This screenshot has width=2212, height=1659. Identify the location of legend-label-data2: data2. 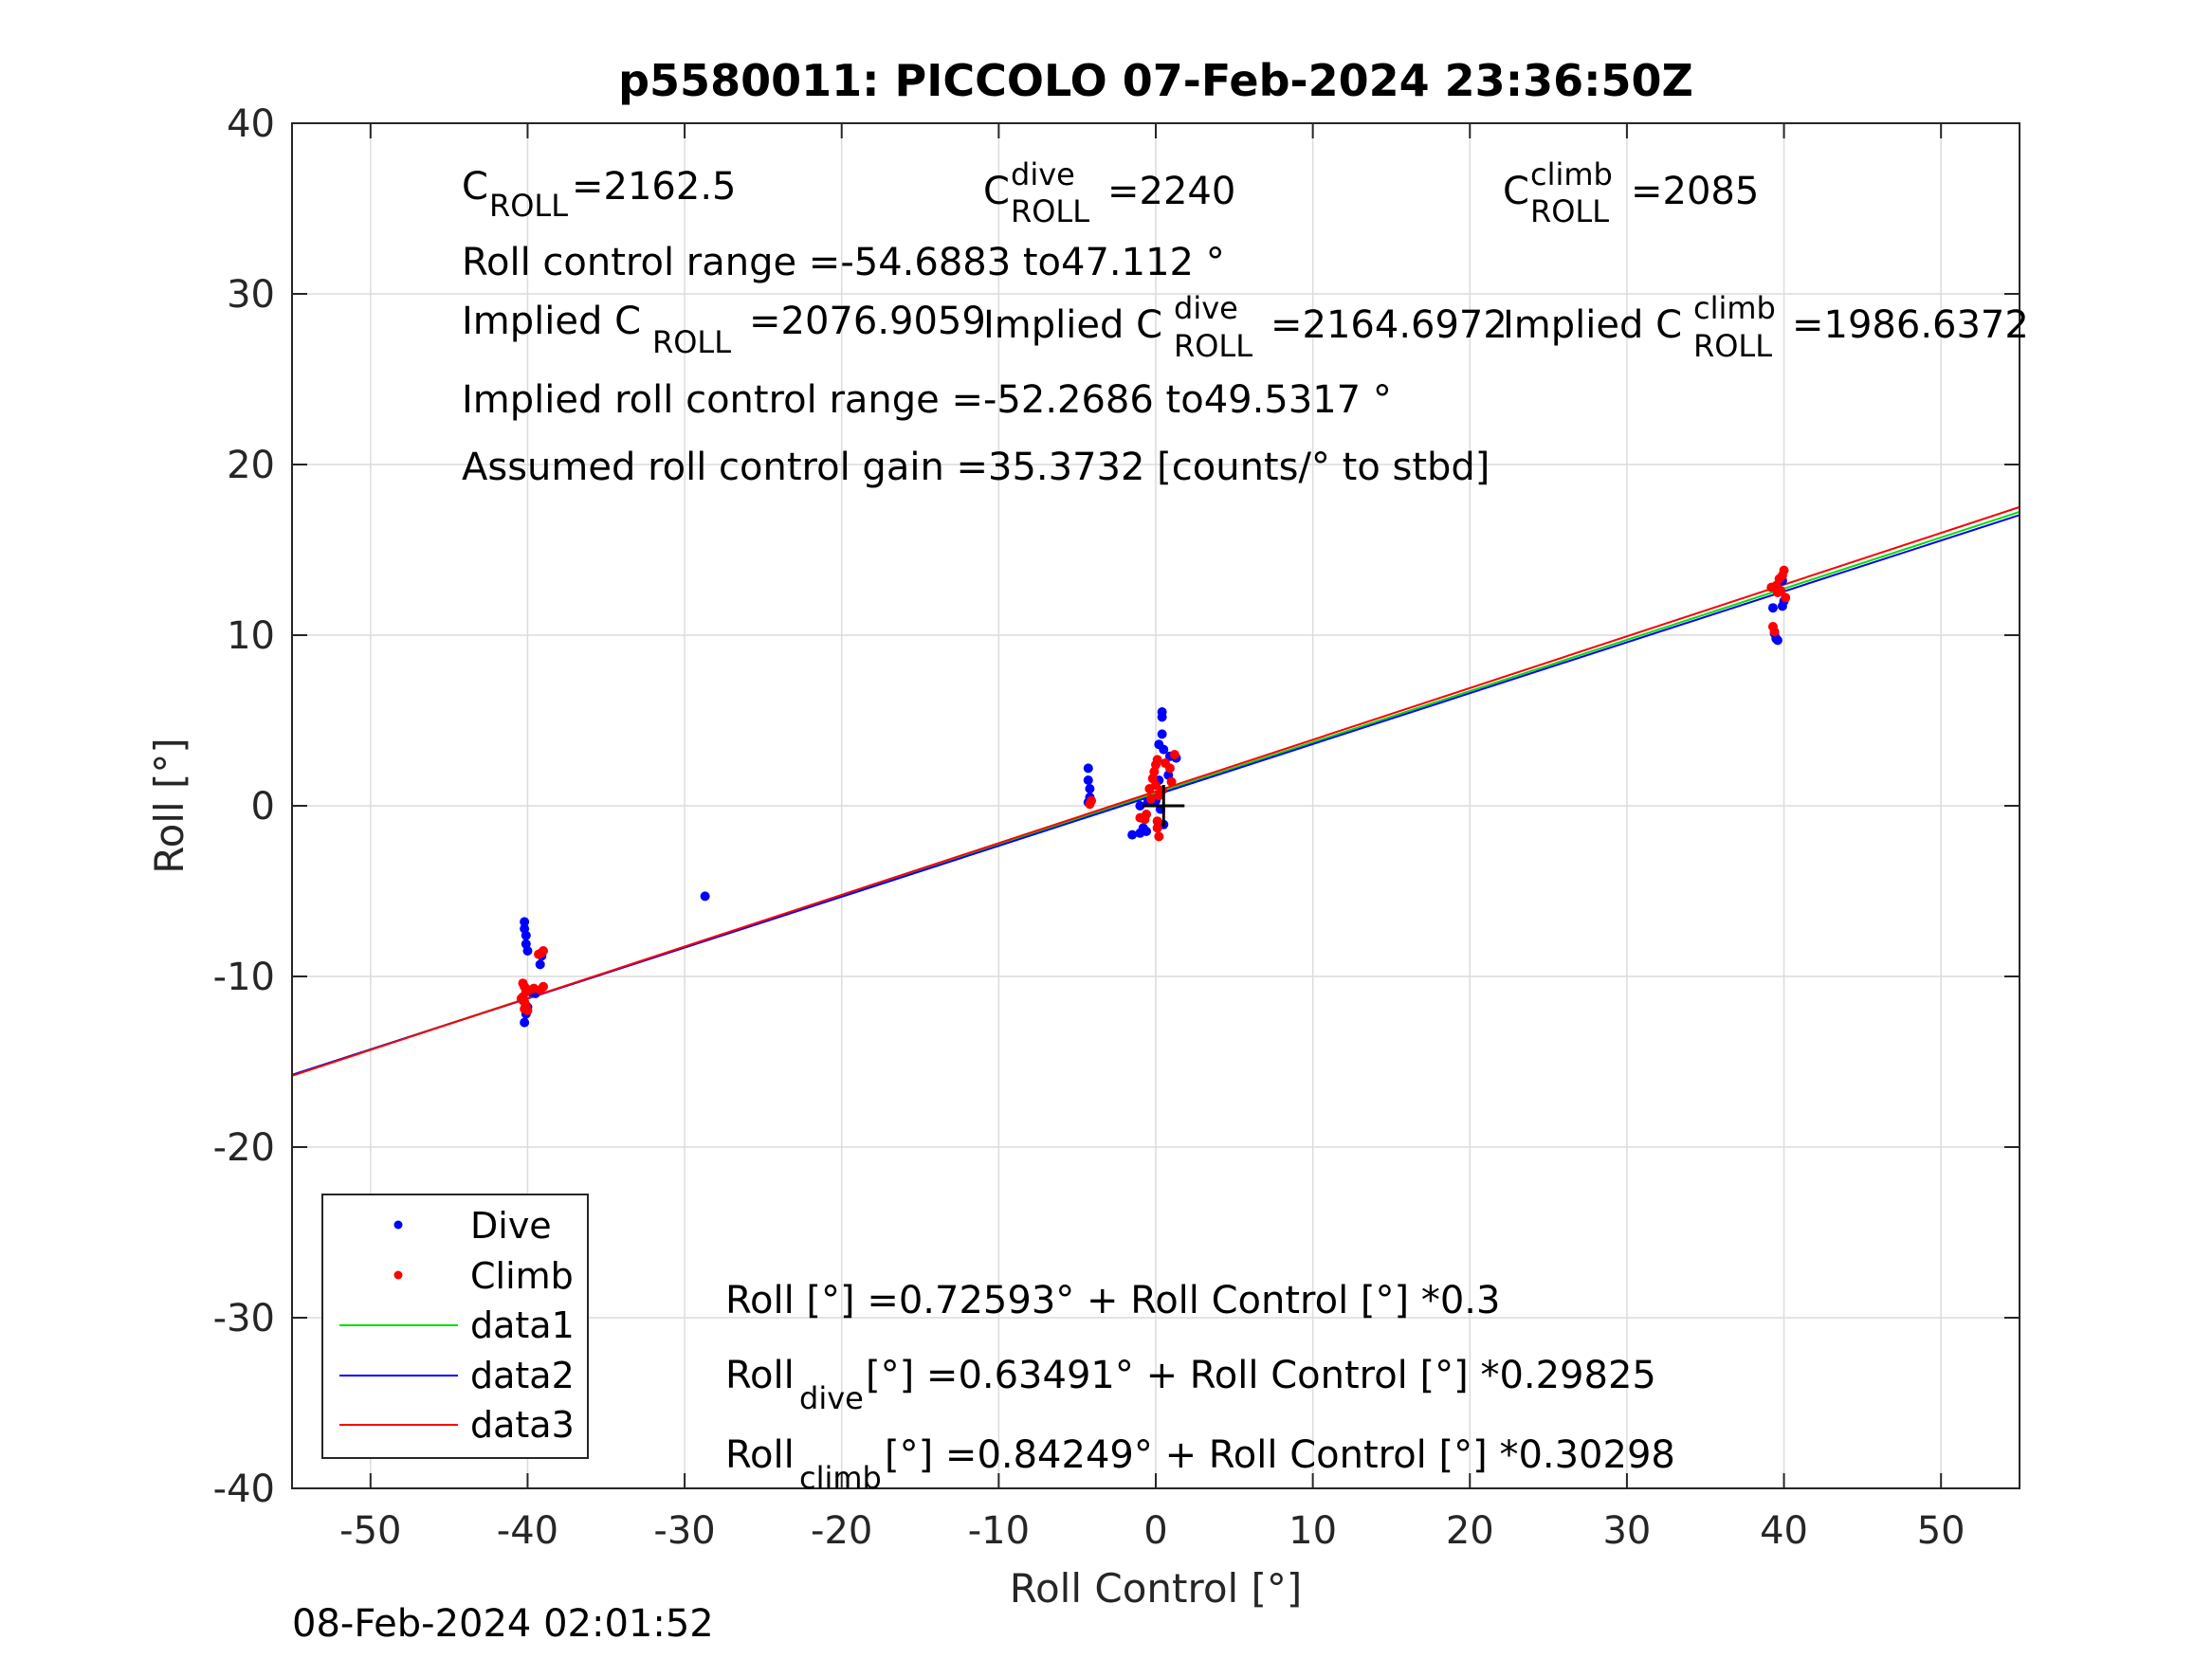
(522, 1375).